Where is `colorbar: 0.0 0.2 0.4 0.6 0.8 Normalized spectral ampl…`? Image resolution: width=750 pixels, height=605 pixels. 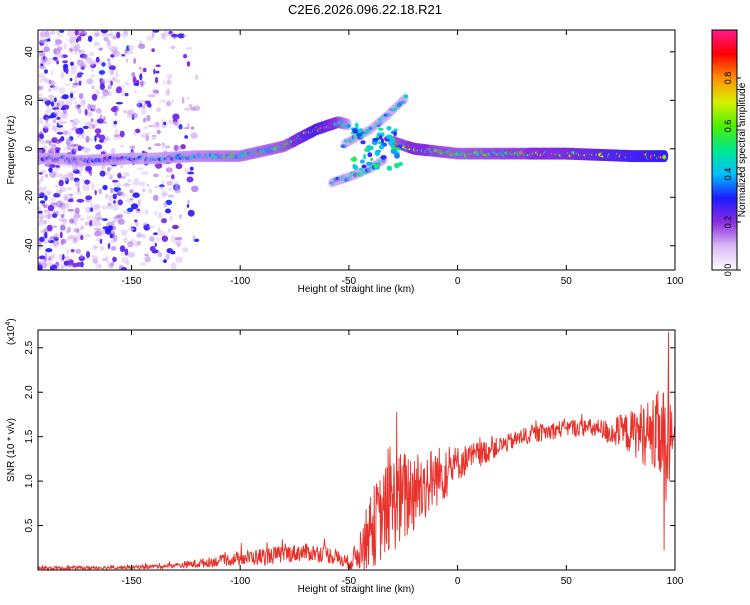
colorbar: 0.0 0.2 0.4 0.6 0.8 Normalized spectral ampl… is located at coordinates (729, 153).